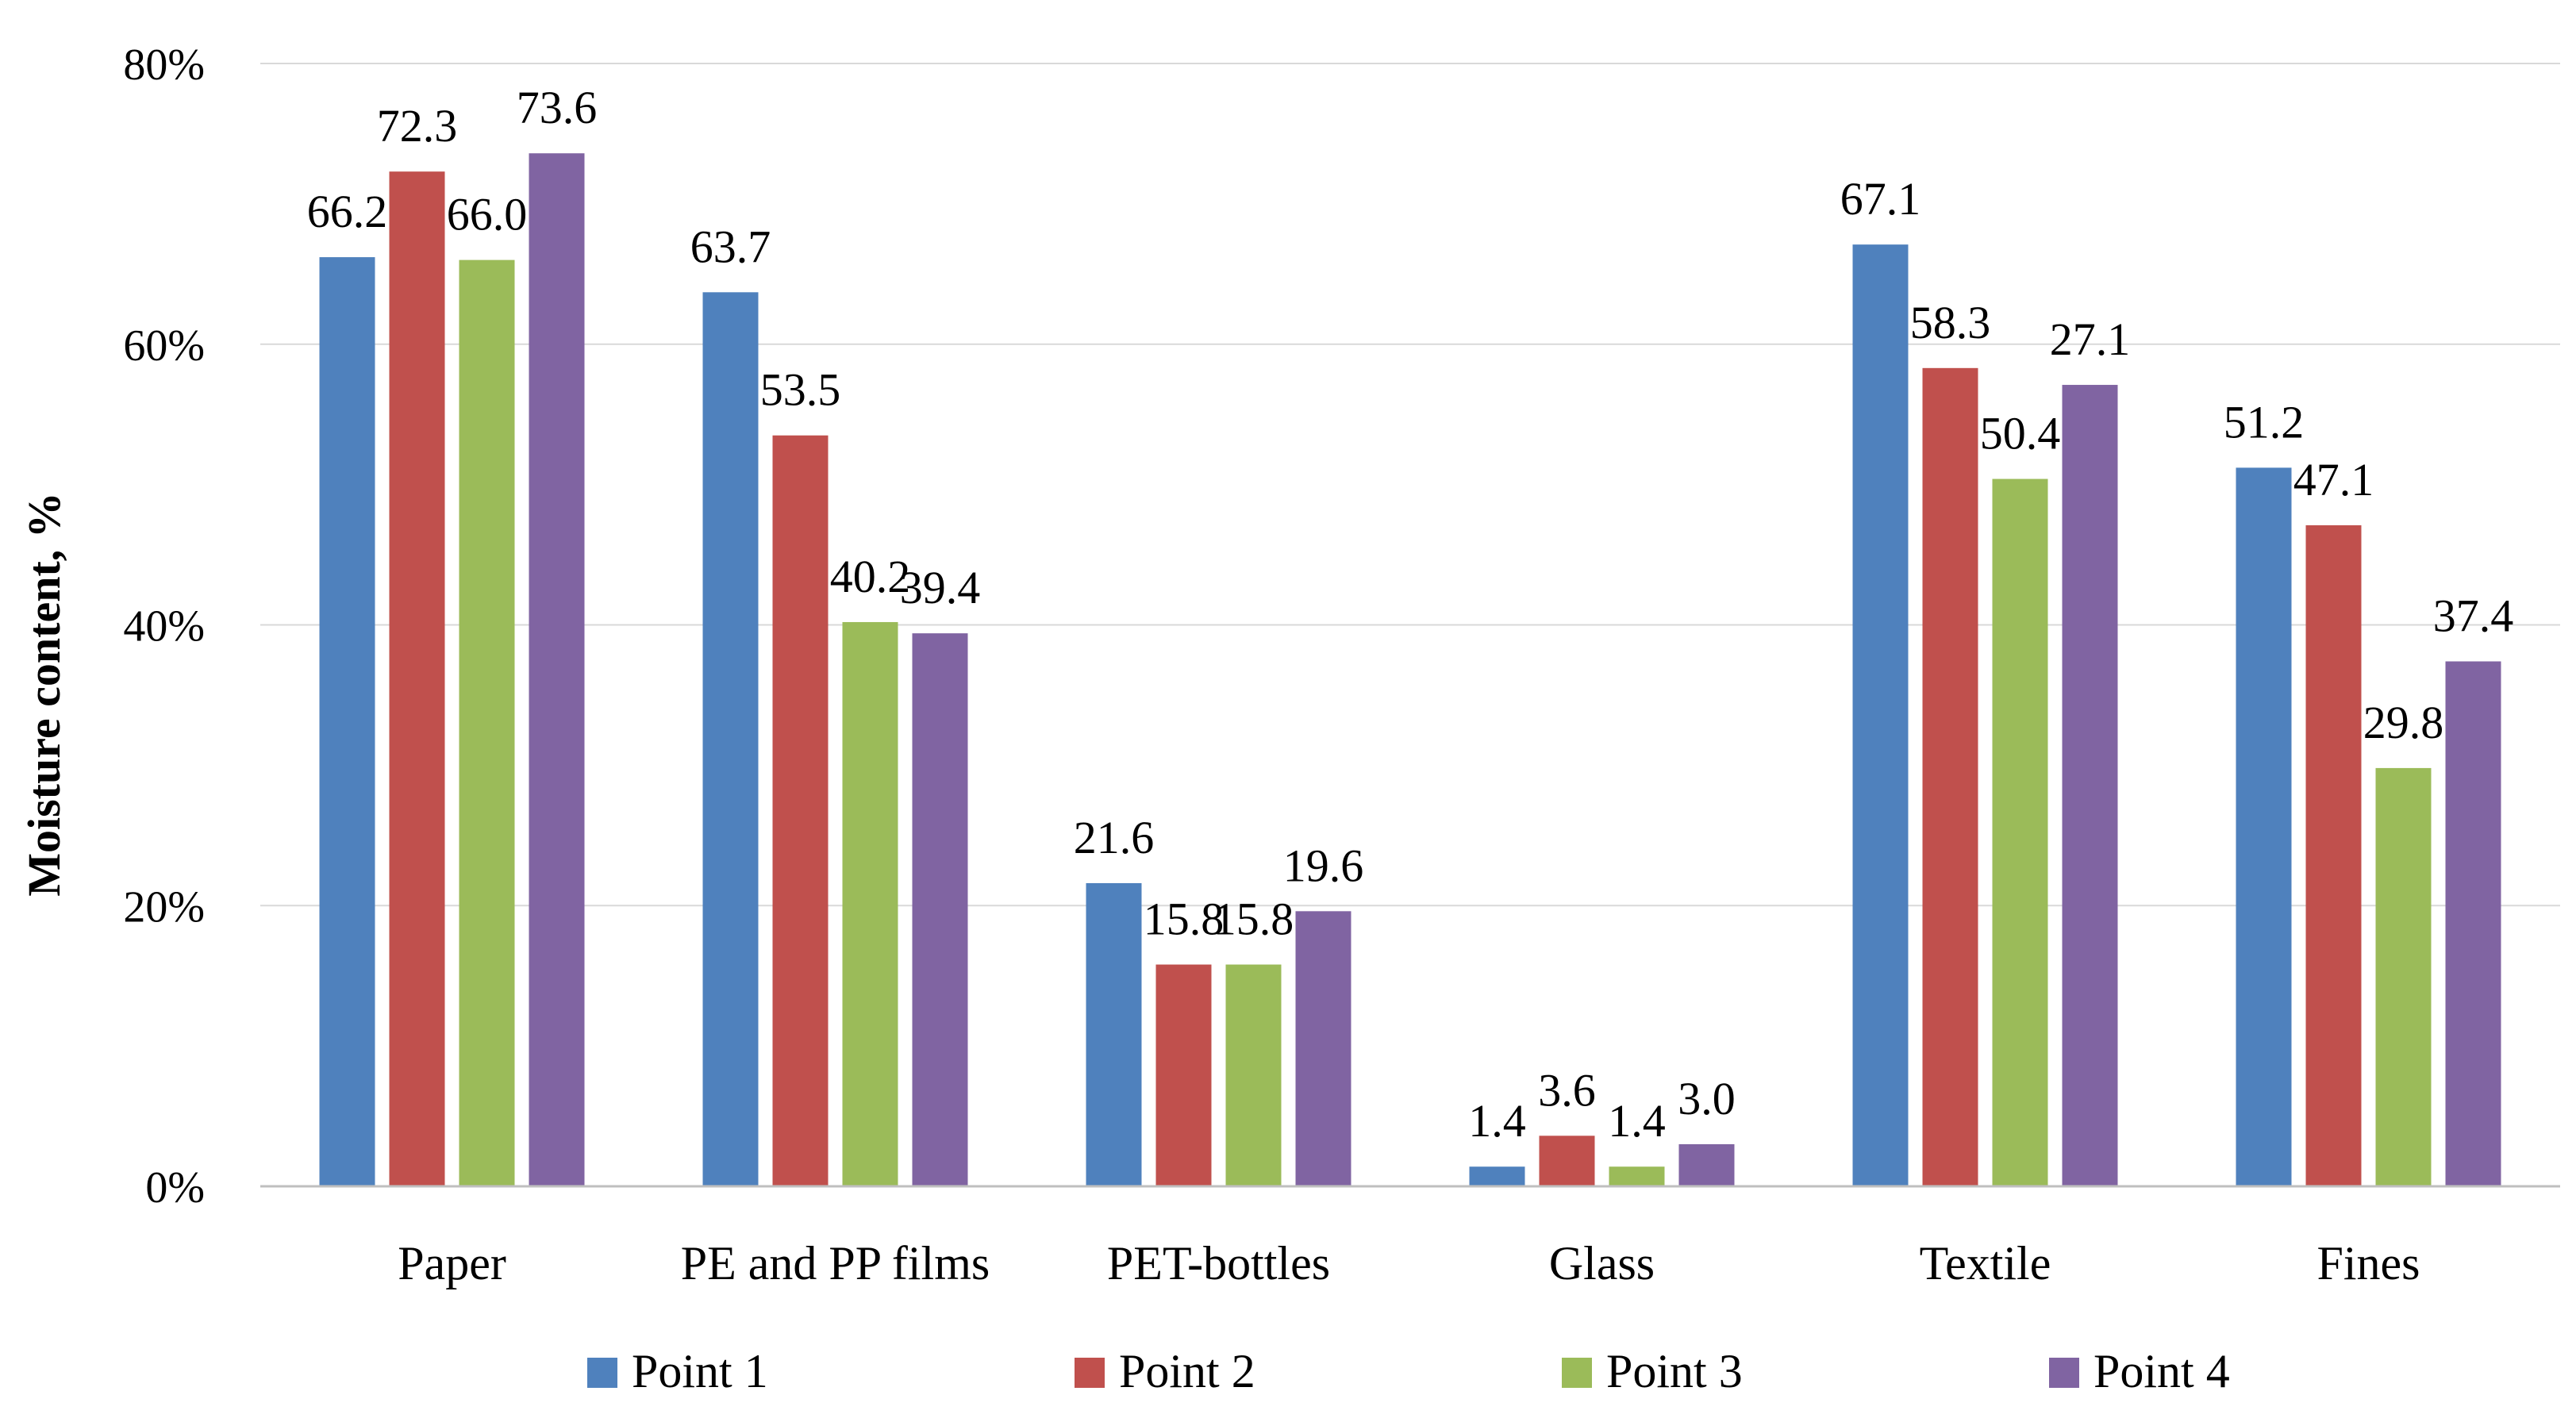 Image resolution: width=2576 pixels, height=1418 pixels. I want to click on legend-label: Point 3, so click(1674, 1371).